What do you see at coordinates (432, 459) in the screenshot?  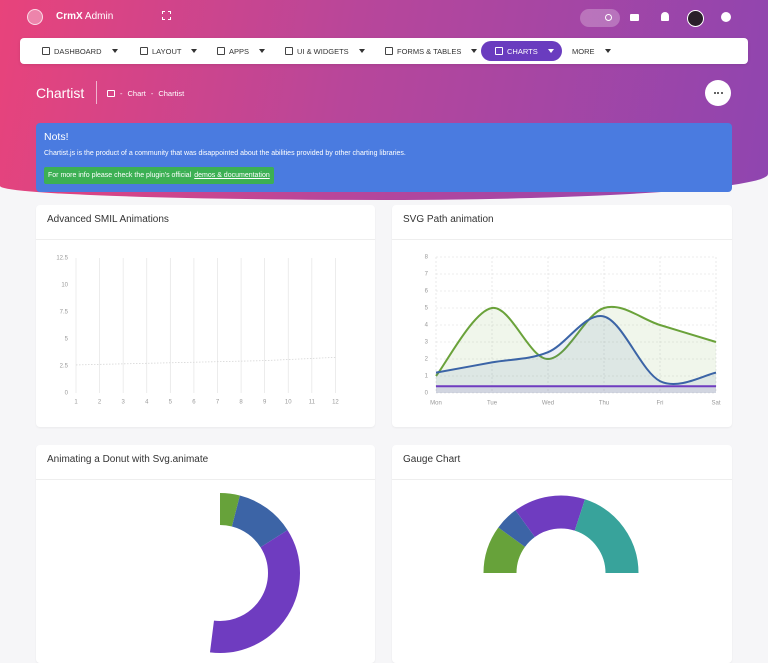 I see `card-title: Gauge Chart` at bounding box center [432, 459].